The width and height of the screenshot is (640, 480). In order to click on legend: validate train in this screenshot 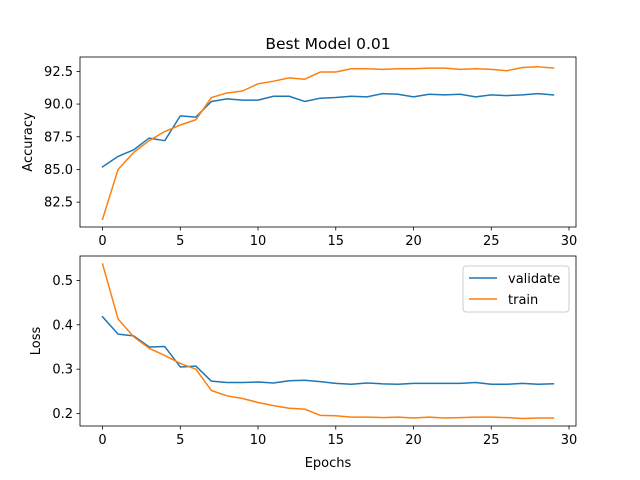, I will do `click(516, 289)`.